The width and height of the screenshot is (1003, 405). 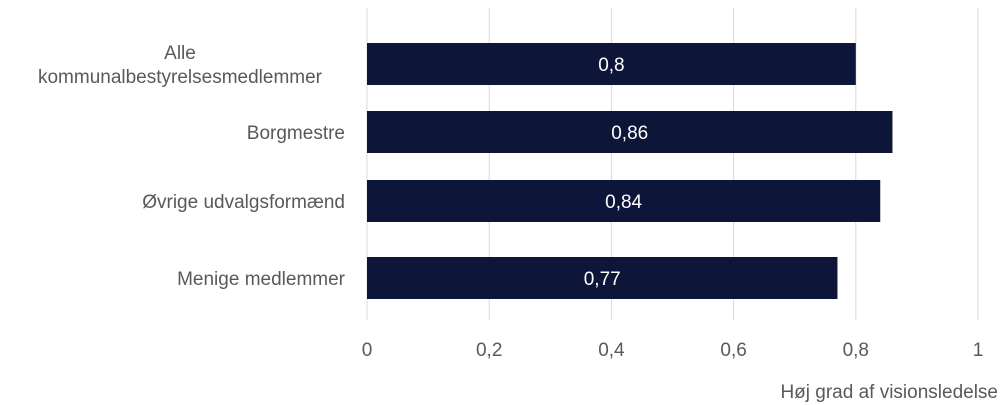 What do you see at coordinates (856, 350) in the screenshot?
I see `x-tick-label: 0,8` at bounding box center [856, 350].